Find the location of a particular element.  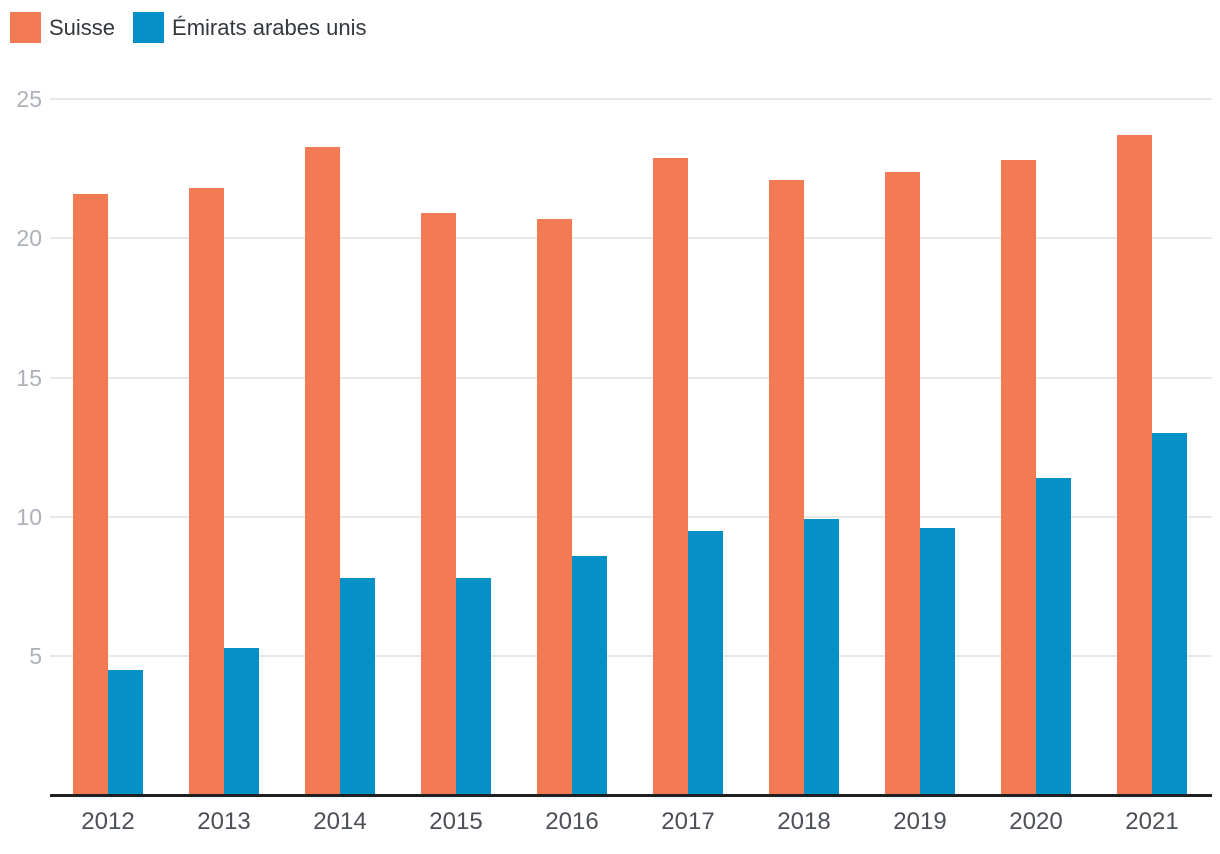

bar-emirats-arabes-unis-2016 is located at coordinates (589, 675).